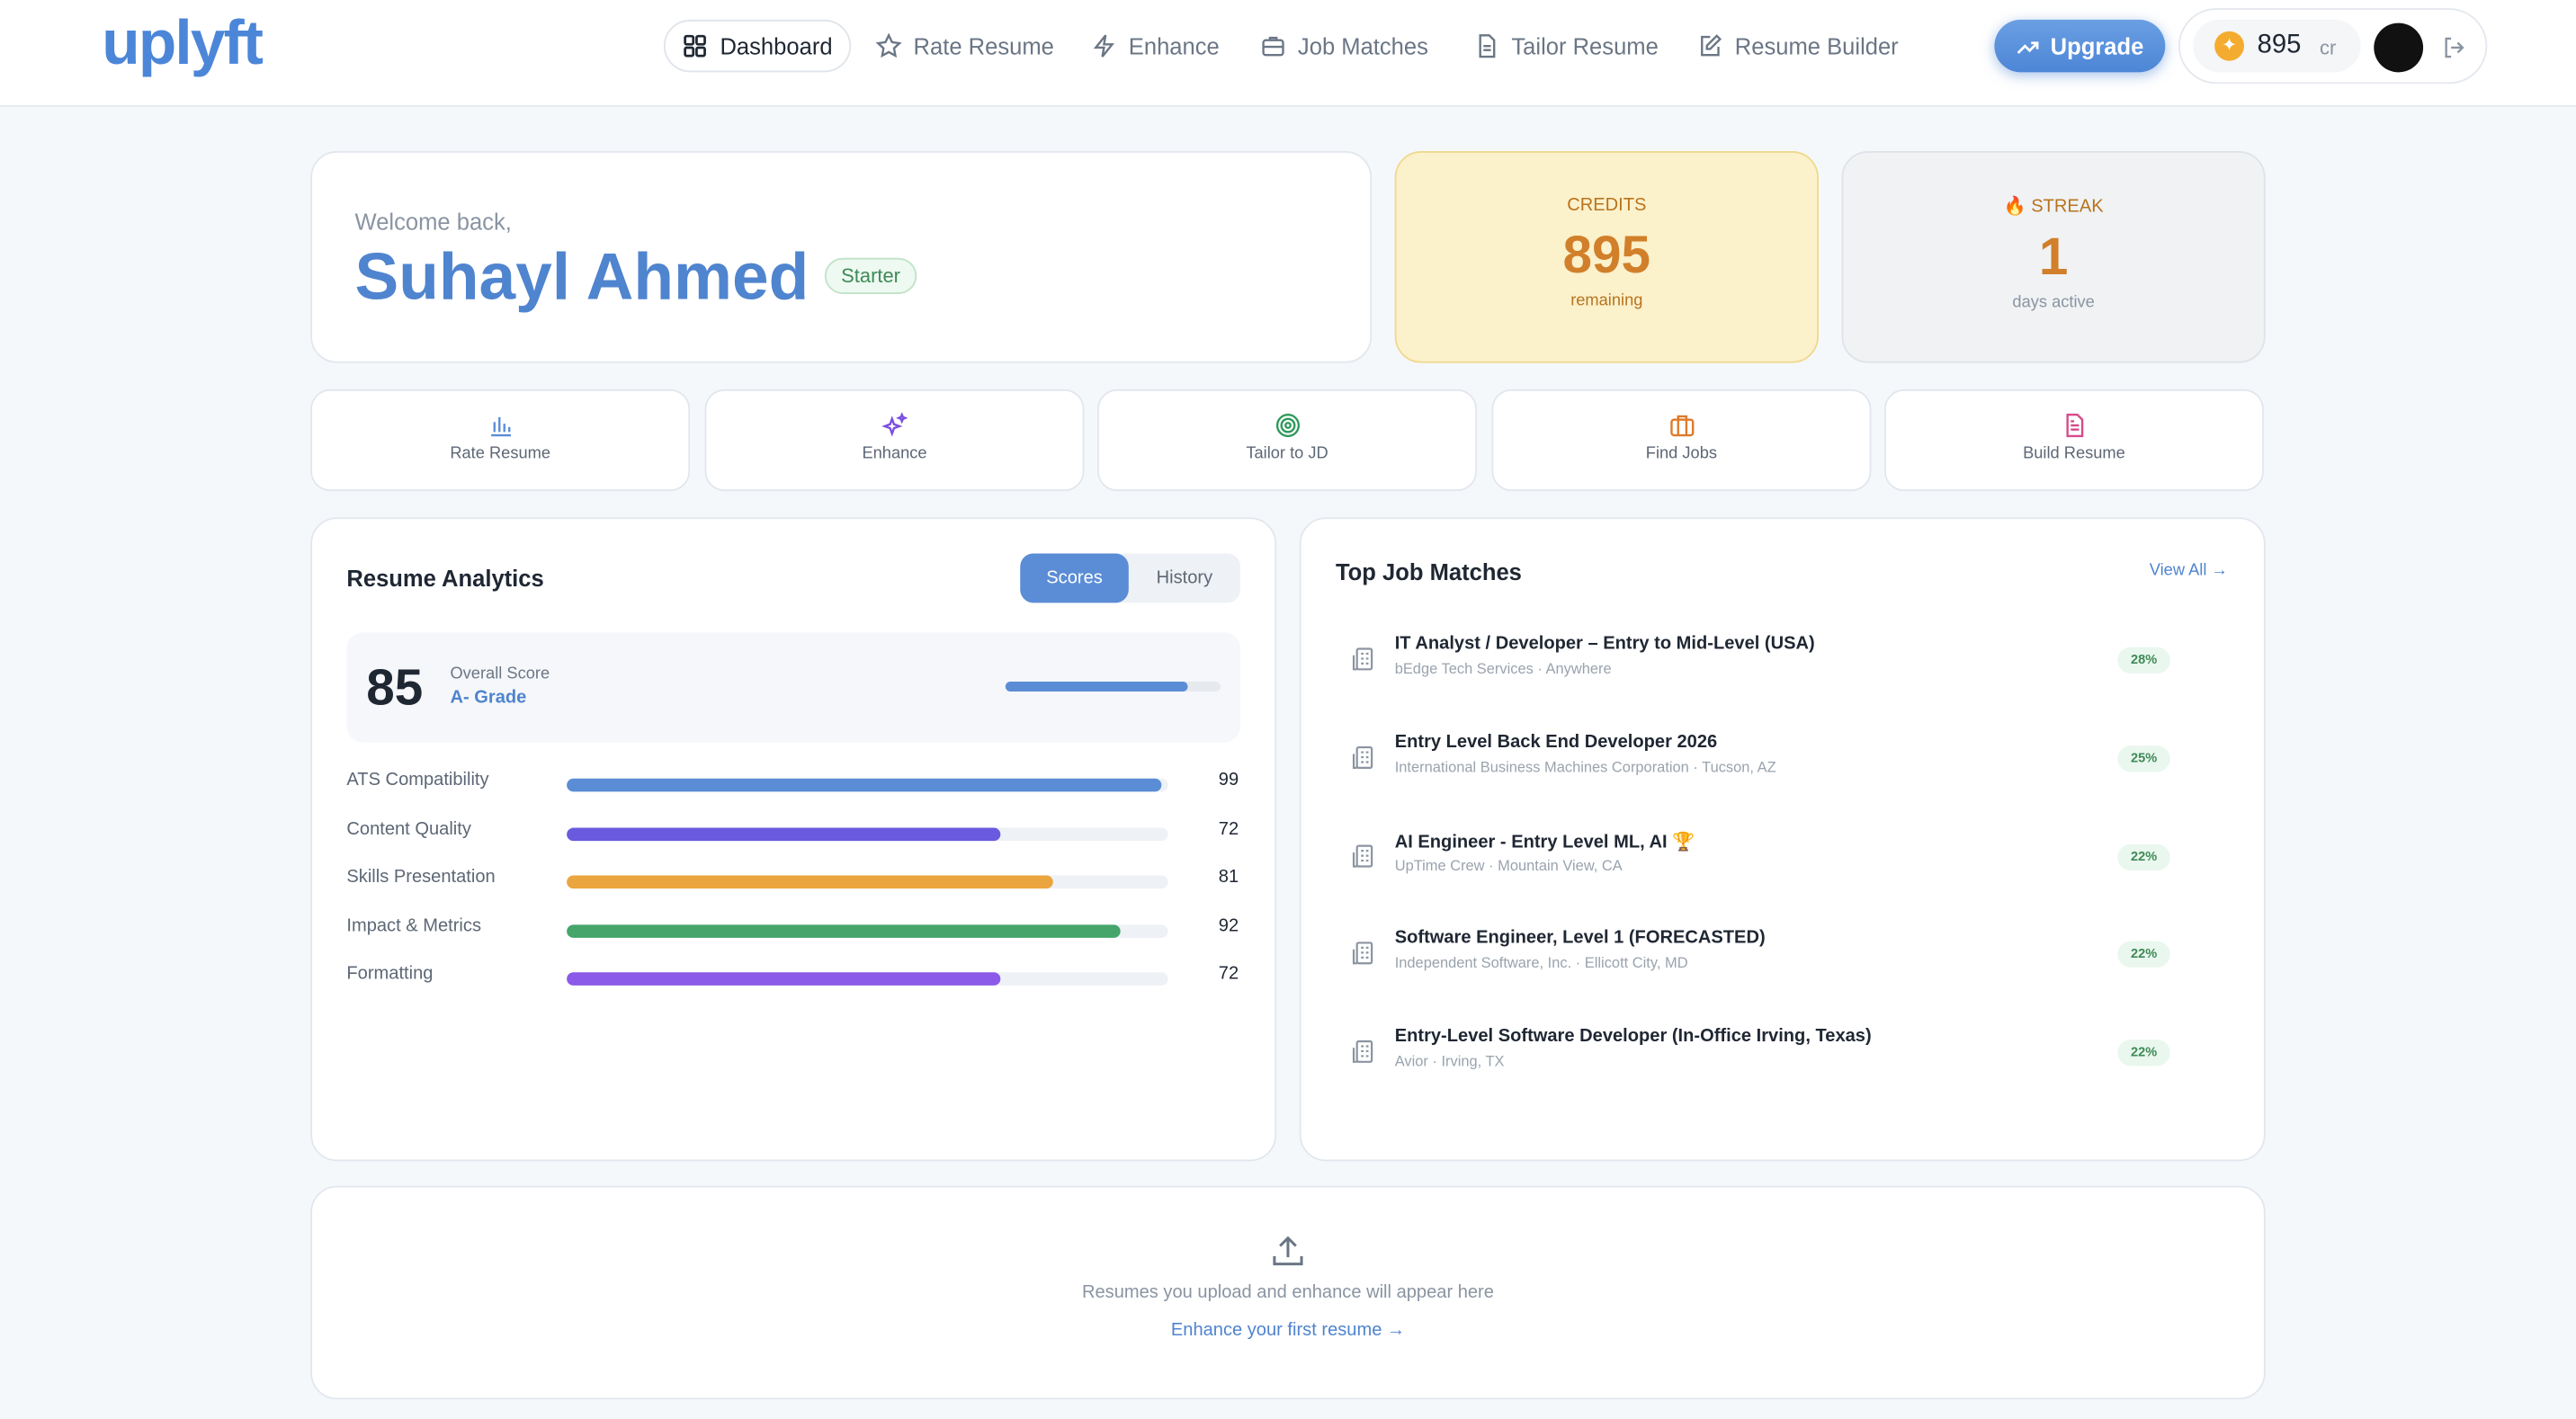 The height and width of the screenshot is (1419, 2576). Describe the element at coordinates (1508, 864) in the screenshot. I see `job-company: UpTime Crew · Mountain View, CA` at that location.